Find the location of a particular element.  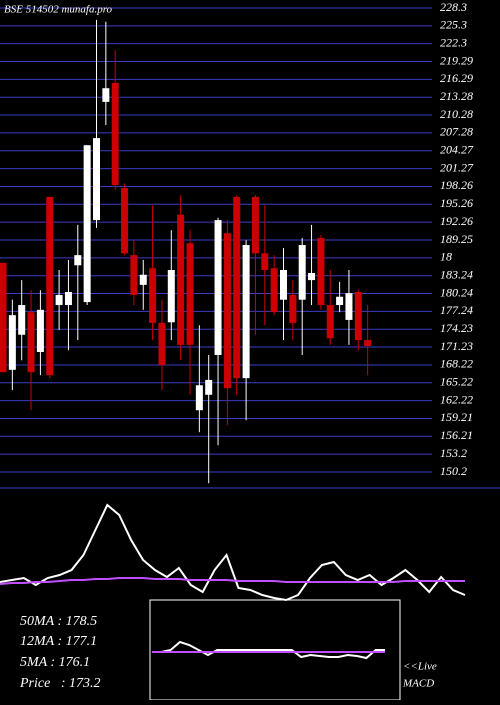

y-tick-label: 189.25 is located at coordinates (456, 239).